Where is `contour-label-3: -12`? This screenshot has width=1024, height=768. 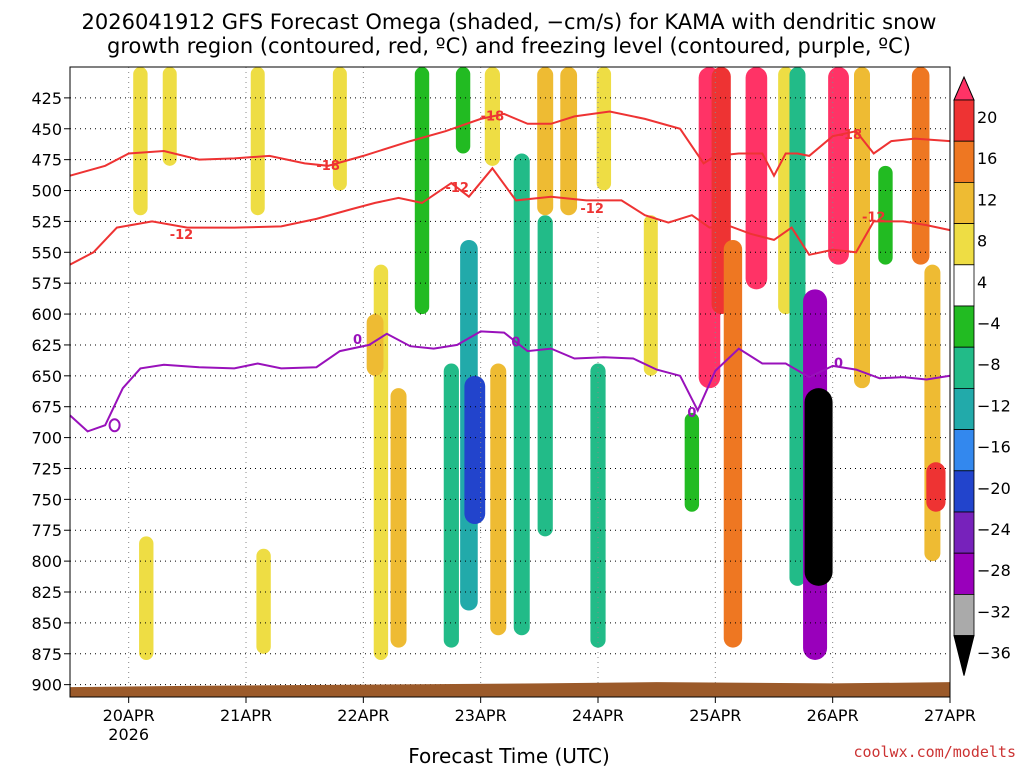 contour-label-3: -12 is located at coordinates (182, 235).